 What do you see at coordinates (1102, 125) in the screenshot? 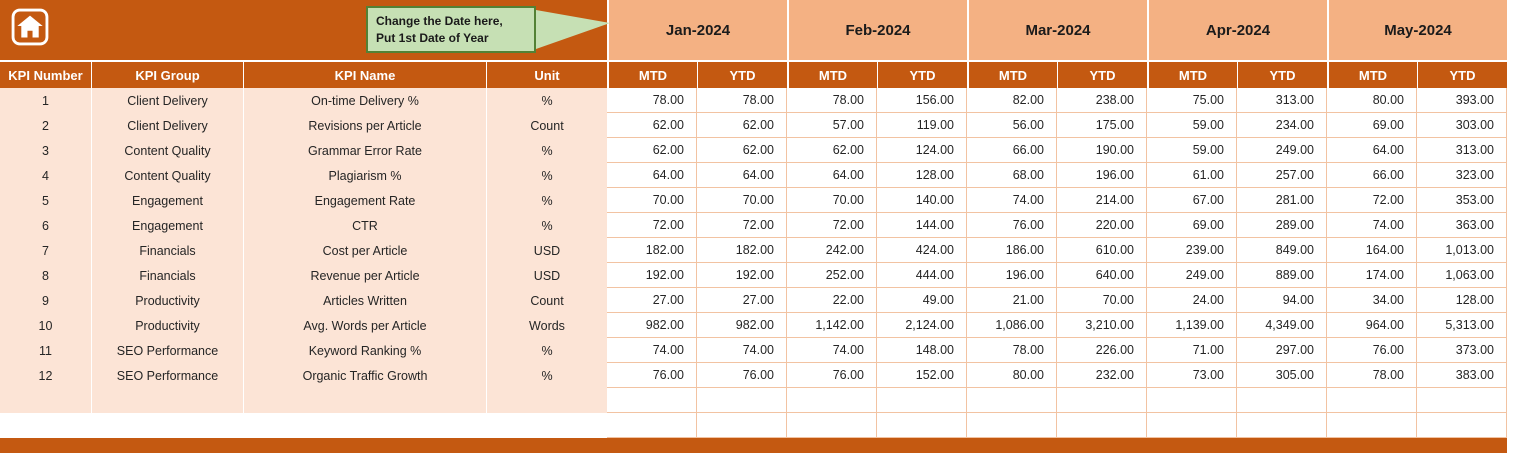
I see `value-cell: 175.00` at bounding box center [1102, 125].